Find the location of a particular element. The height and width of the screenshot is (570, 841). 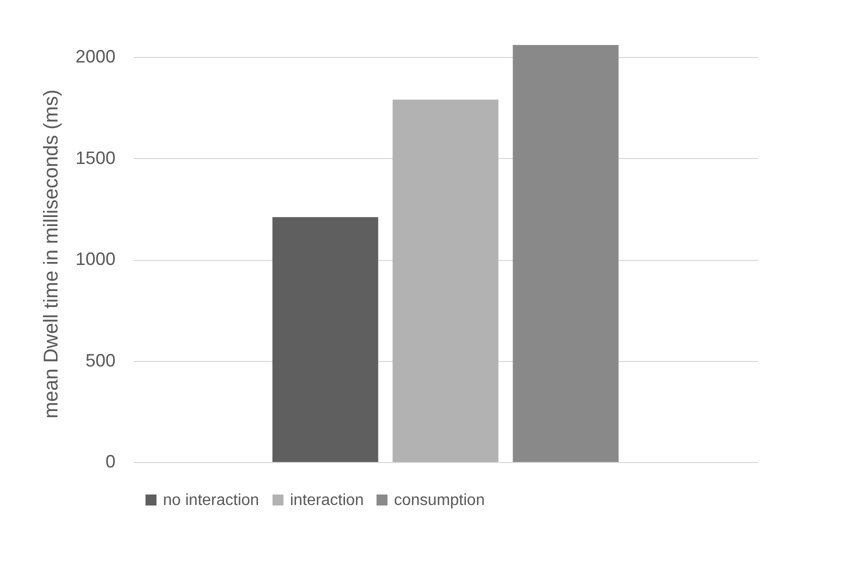

y-tick-label: 2000 is located at coordinates (95, 56).